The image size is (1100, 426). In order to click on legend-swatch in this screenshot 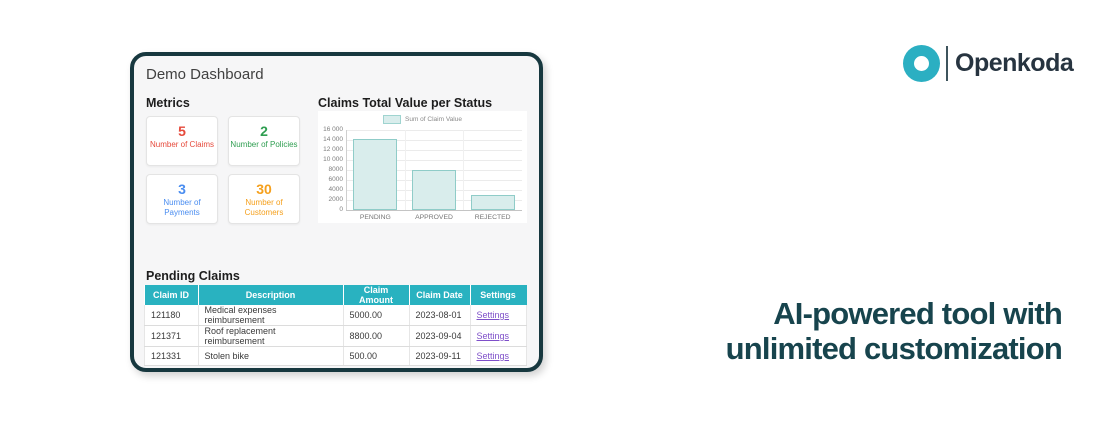, I will do `click(392, 119)`.